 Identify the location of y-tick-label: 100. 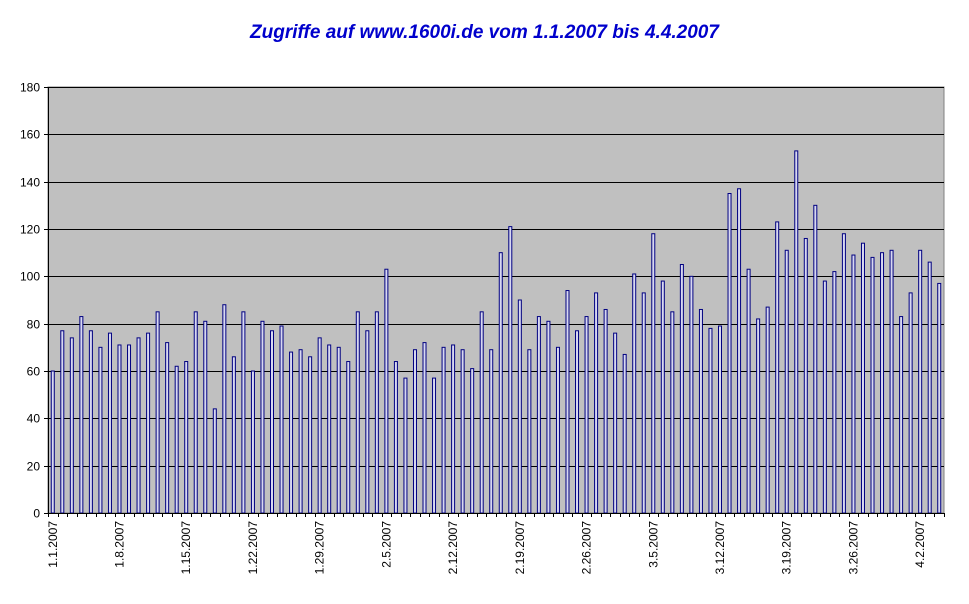
(30, 277).